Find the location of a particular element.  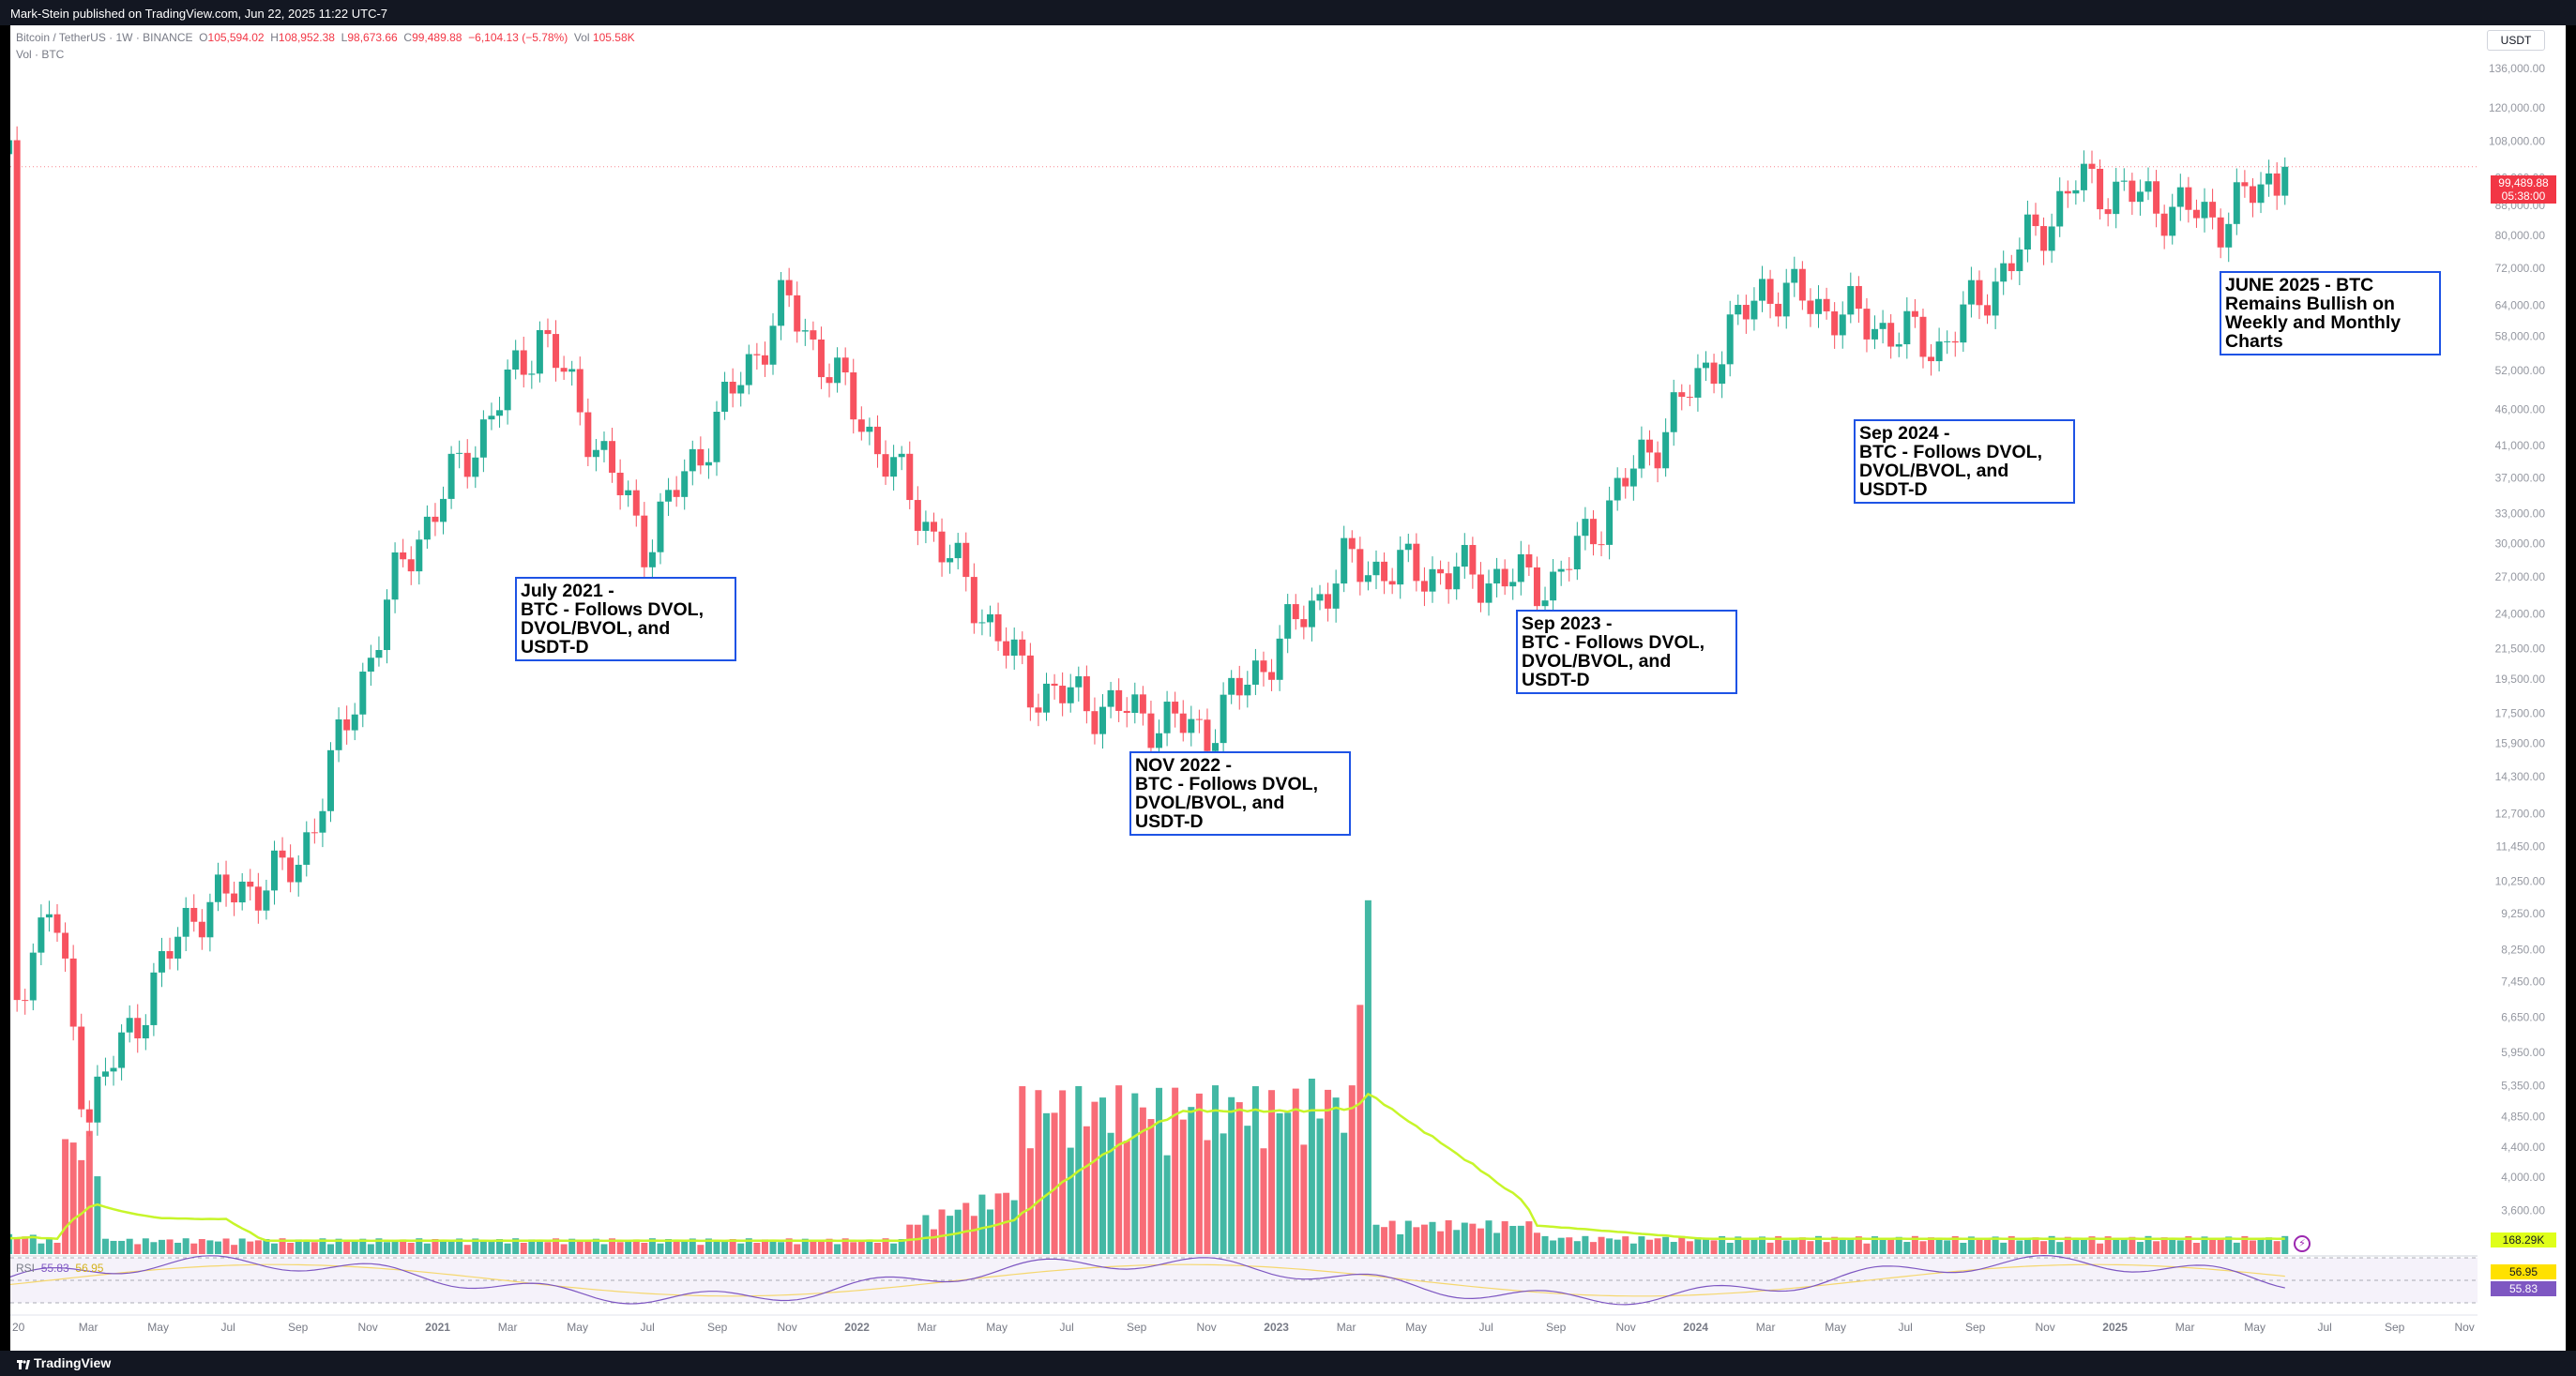

price-axis-label: 33,000.00 is located at coordinates (2520, 514).